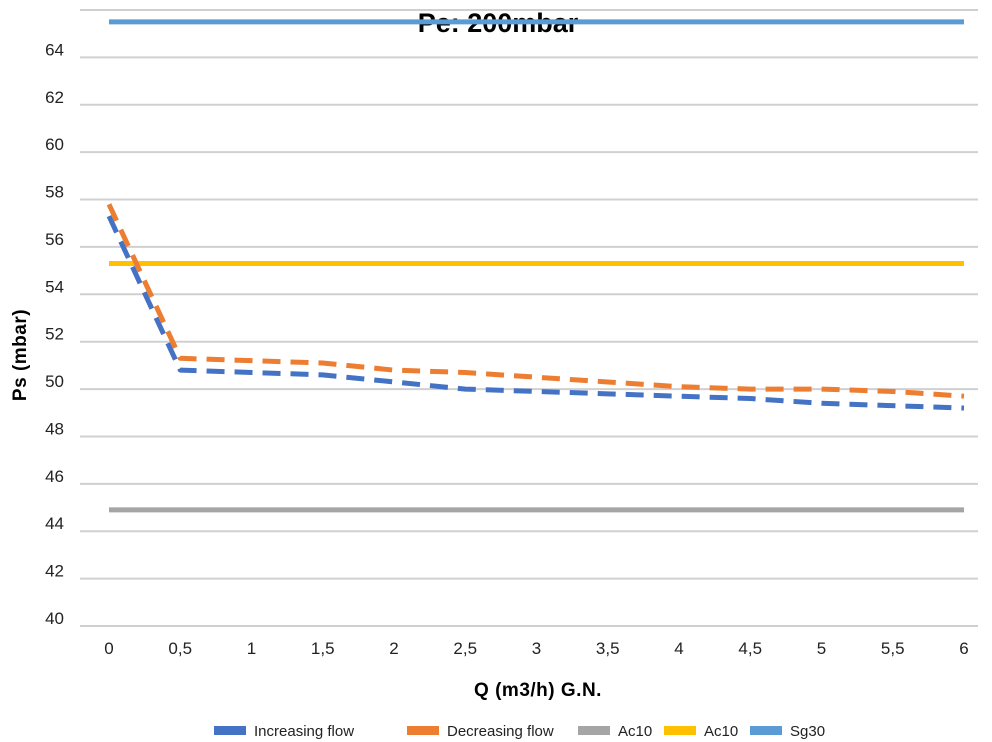  I want to click on y-tick-label: 52, so click(54, 334).